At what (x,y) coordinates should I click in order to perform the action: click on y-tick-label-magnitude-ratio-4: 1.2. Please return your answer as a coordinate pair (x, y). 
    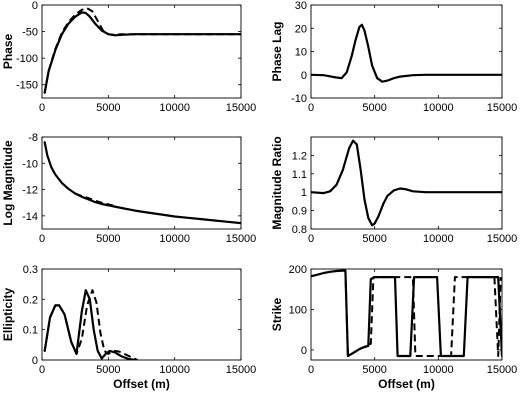
    Looking at the image, I should click on (299, 156).